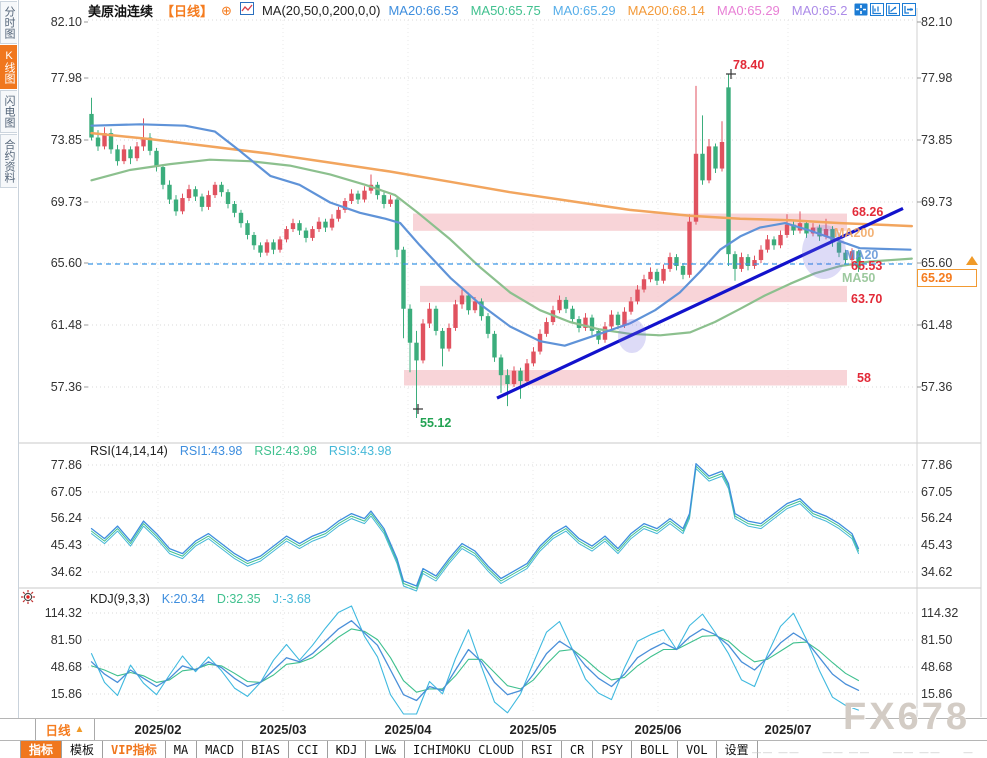 This screenshot has height=758, width=987. What do you see at coordinates (8, 161) in the screenshot?
I see `sidebar-tab-合约资料: 合约资料` at bounding box center [8, 161].